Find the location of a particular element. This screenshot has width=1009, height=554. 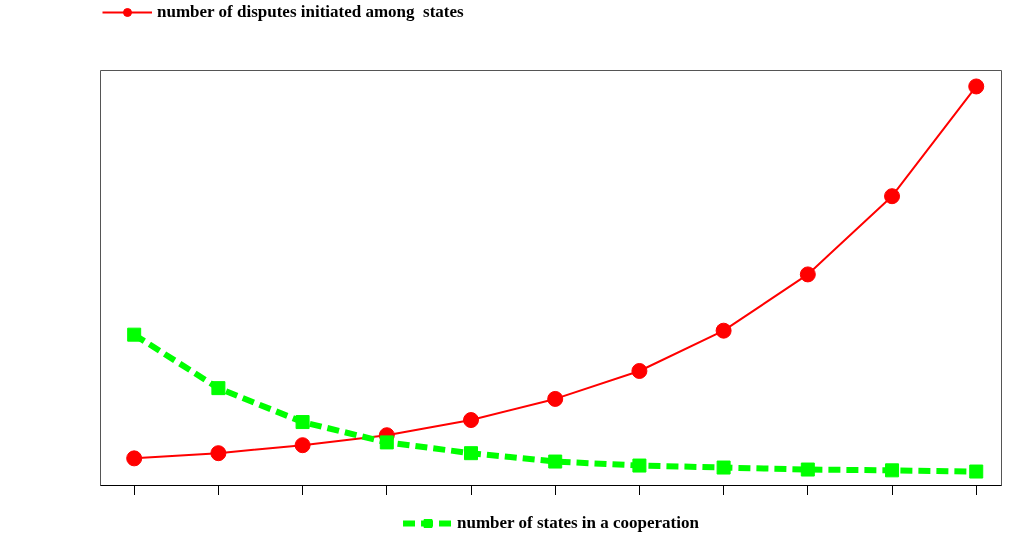

legend-label: number of states in a cooperation is located at coordinates (578, 522).